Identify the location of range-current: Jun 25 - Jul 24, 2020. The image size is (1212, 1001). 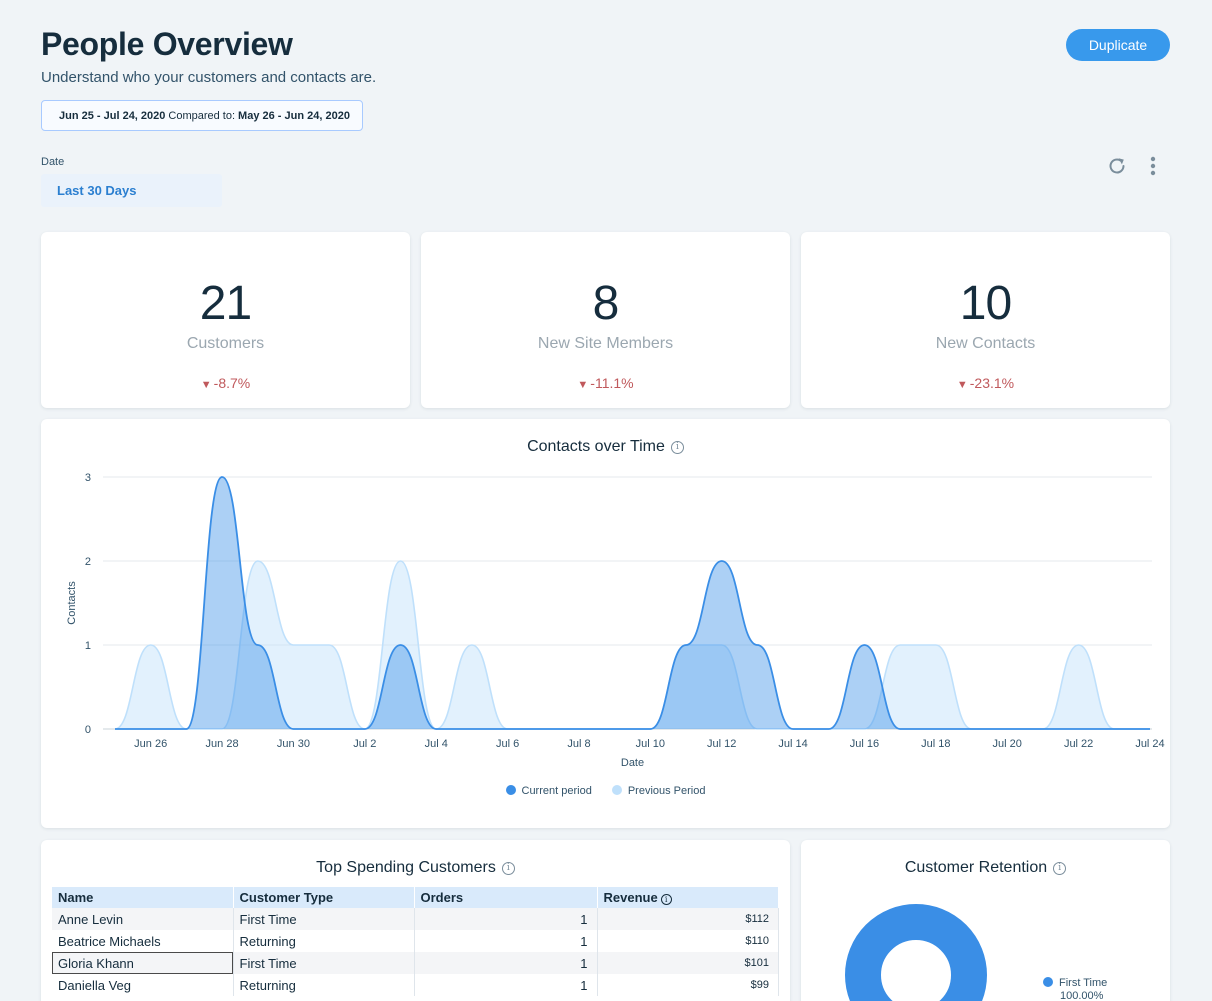
(112, 115).